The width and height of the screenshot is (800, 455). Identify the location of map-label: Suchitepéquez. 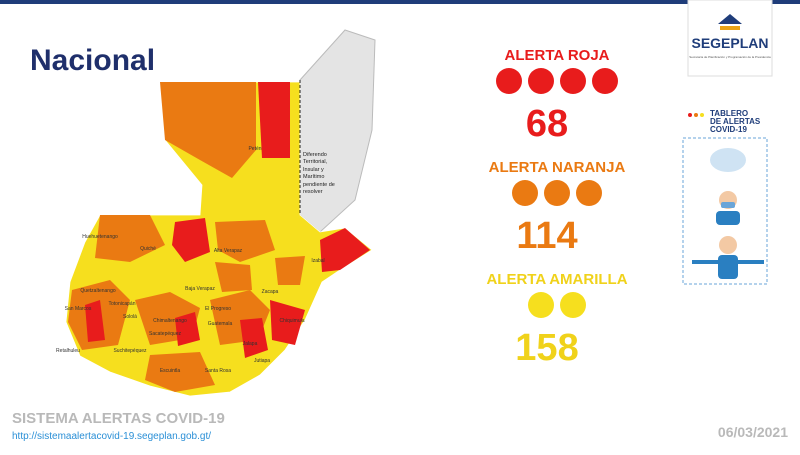
(130, 351).